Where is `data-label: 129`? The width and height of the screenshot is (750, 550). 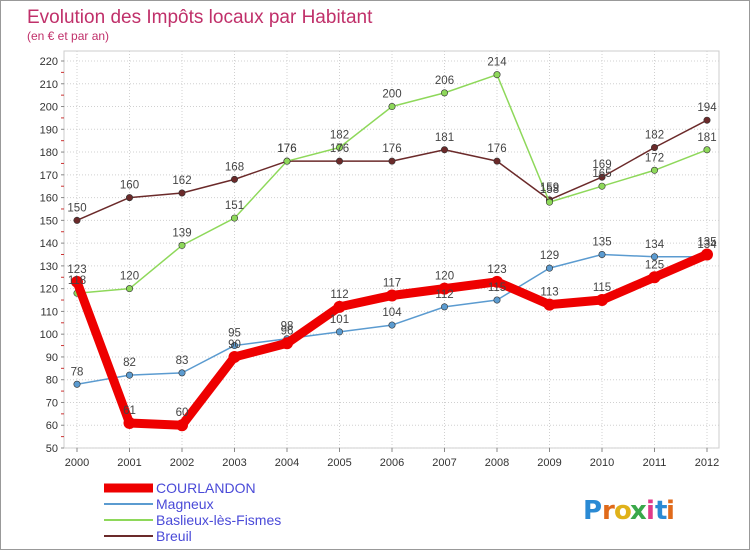
data-label: 129 is located at coordinates (549, 256).